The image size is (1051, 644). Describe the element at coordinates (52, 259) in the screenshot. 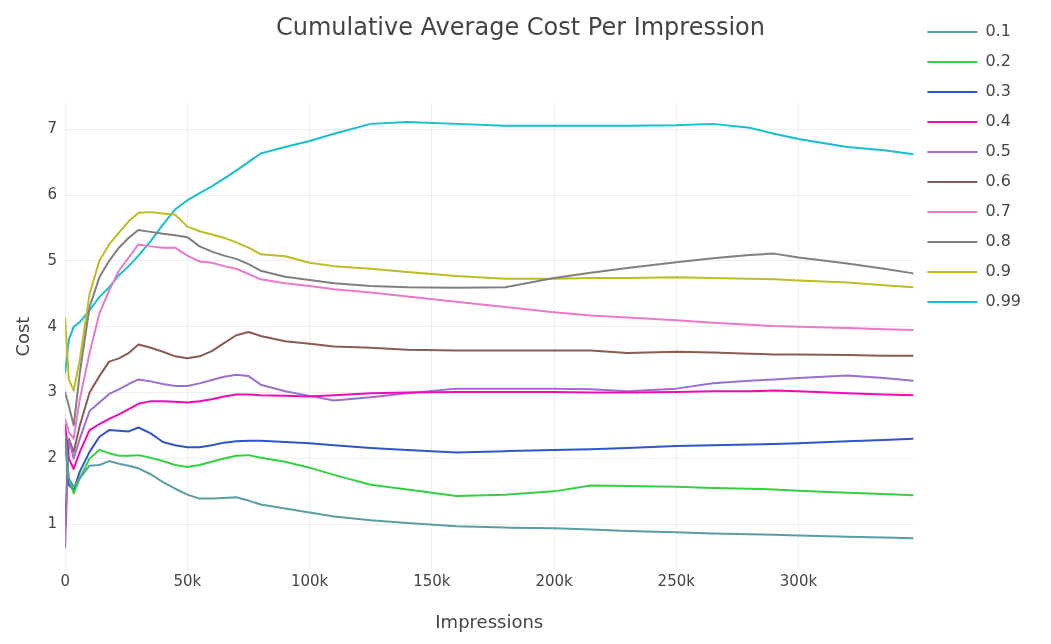

I see `y-tick-label: 5` at that location.